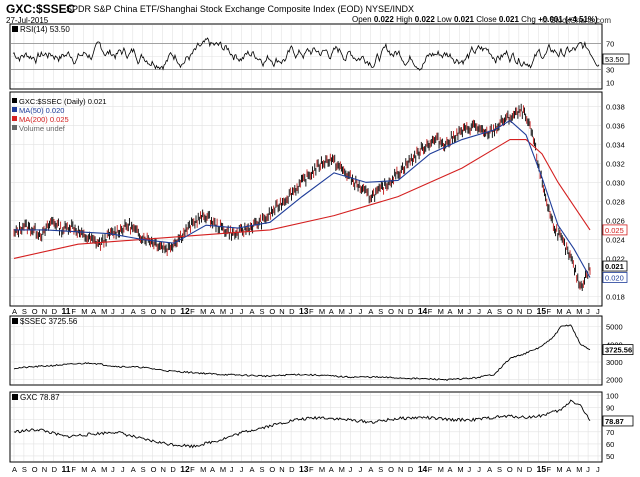  I want to click on rsi-line, so click(306, 54).